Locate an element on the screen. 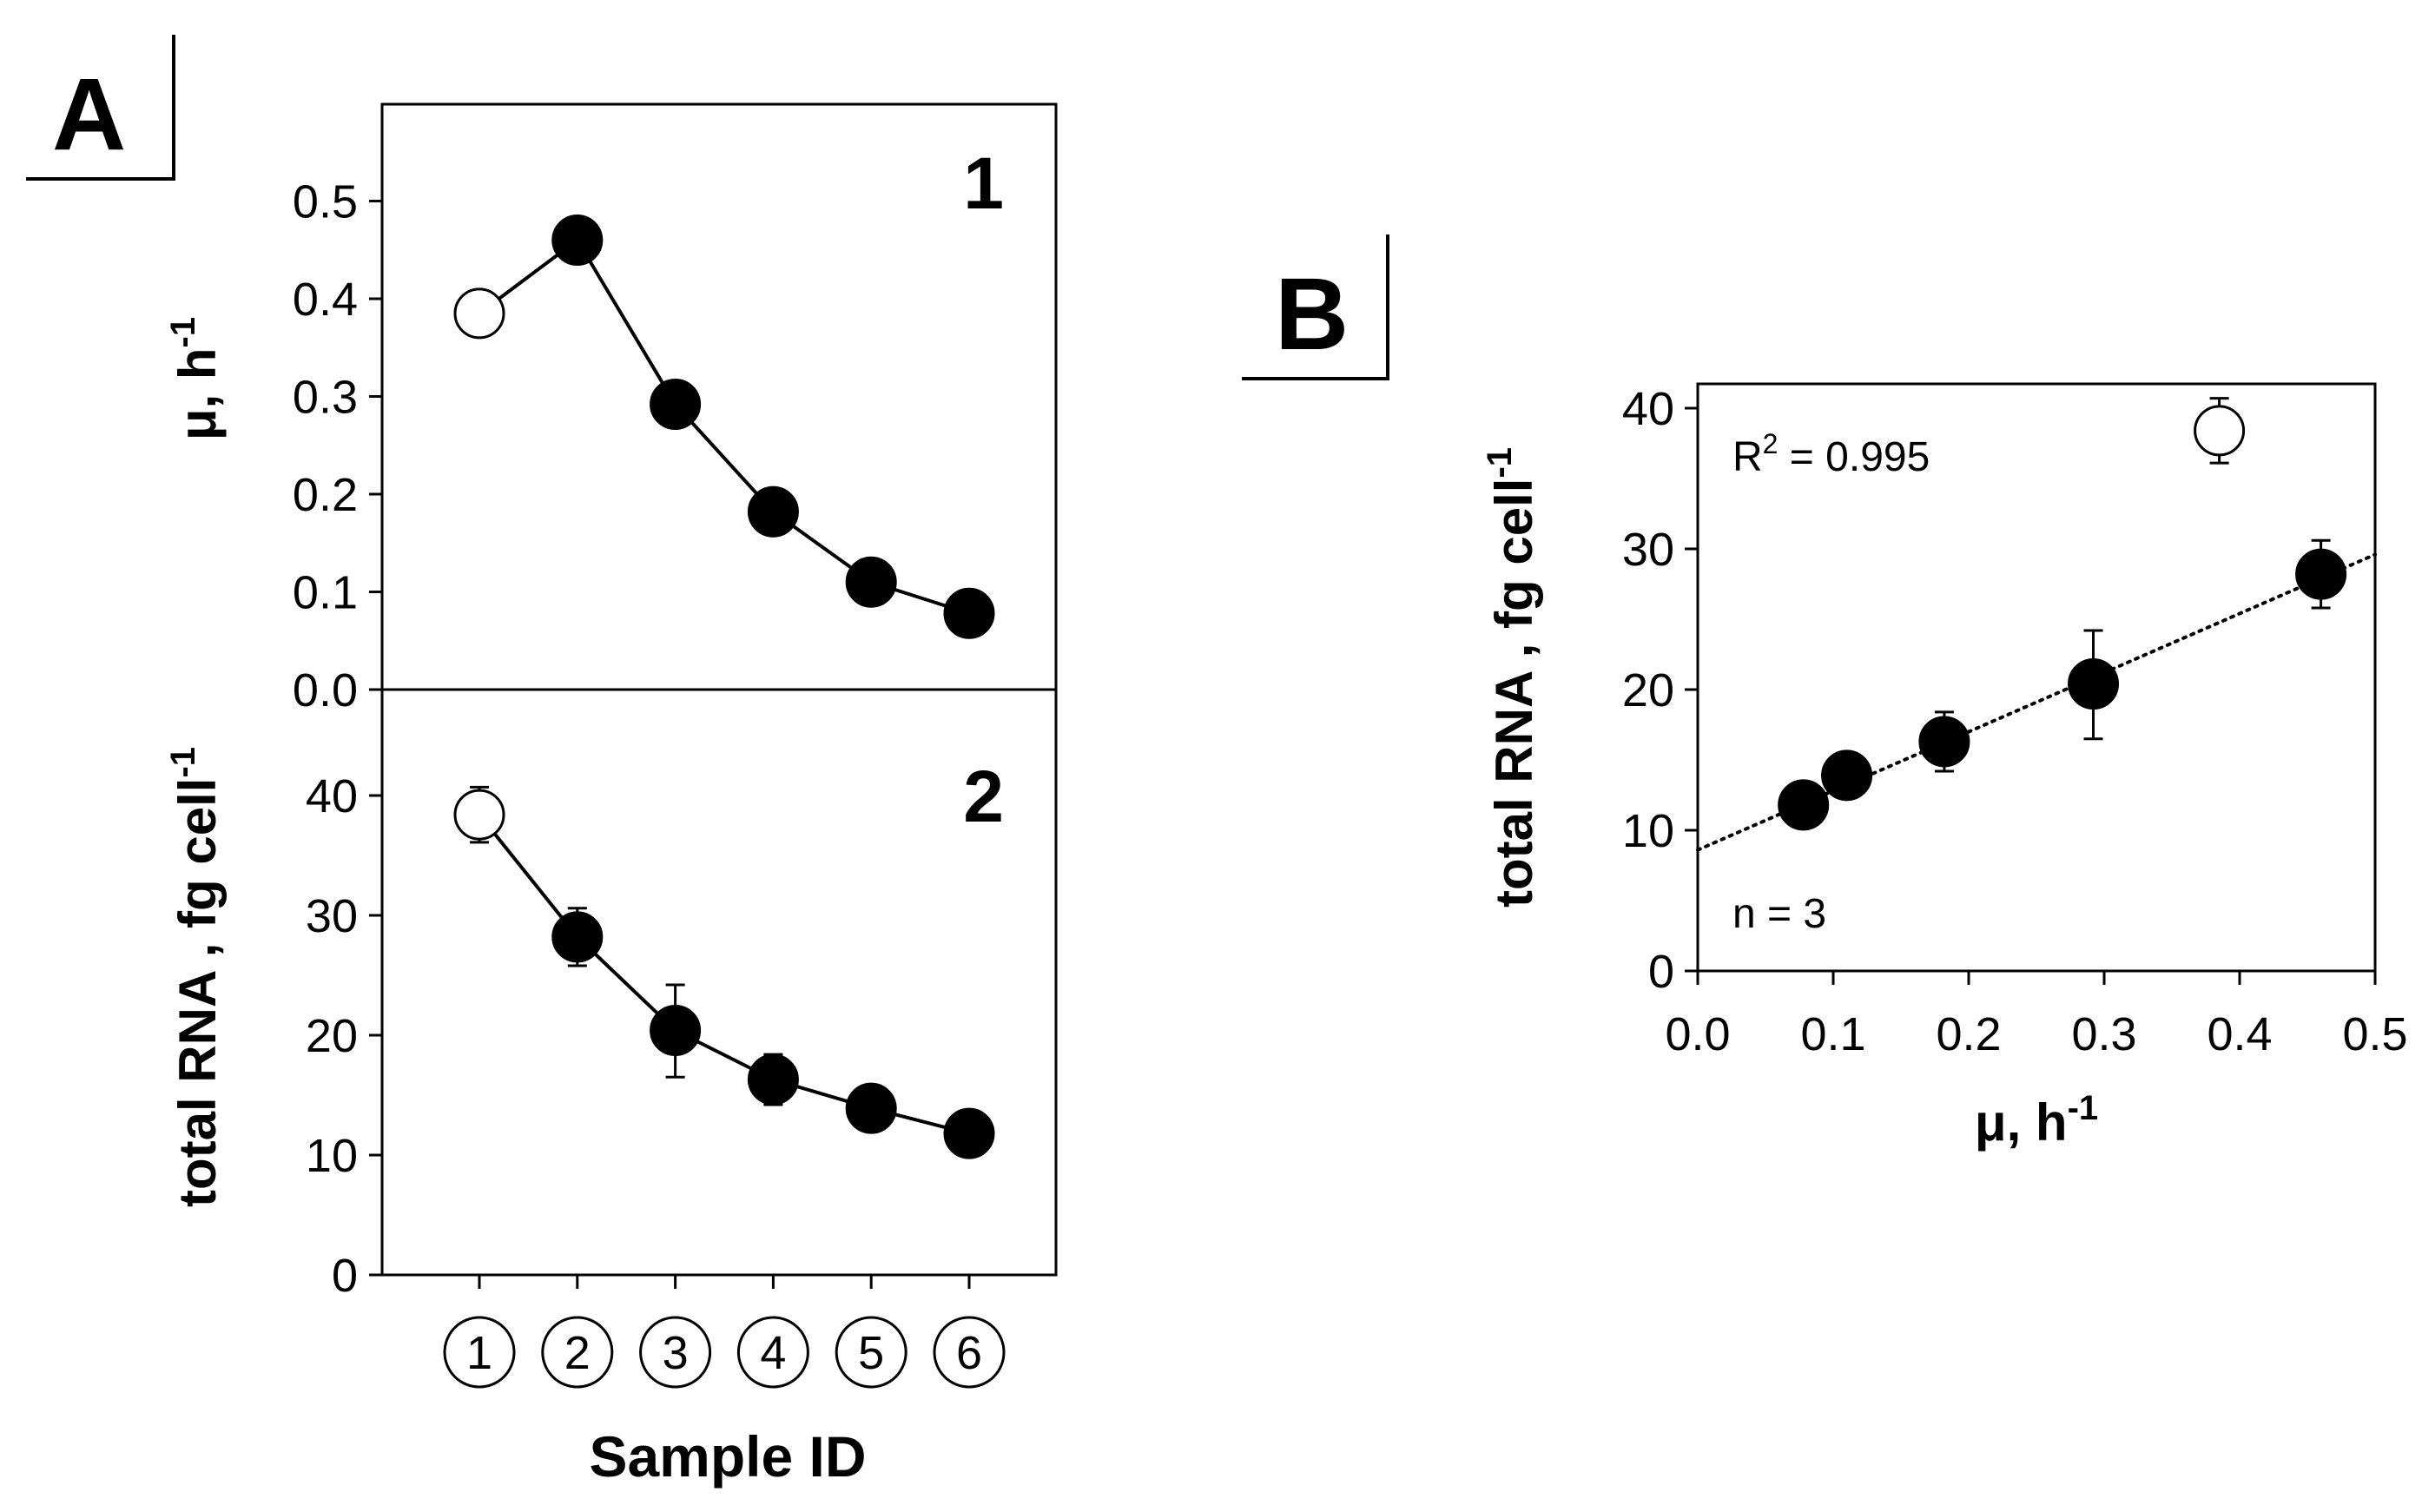  panel-b-label-group: B is located at coordinates (1315, 307).